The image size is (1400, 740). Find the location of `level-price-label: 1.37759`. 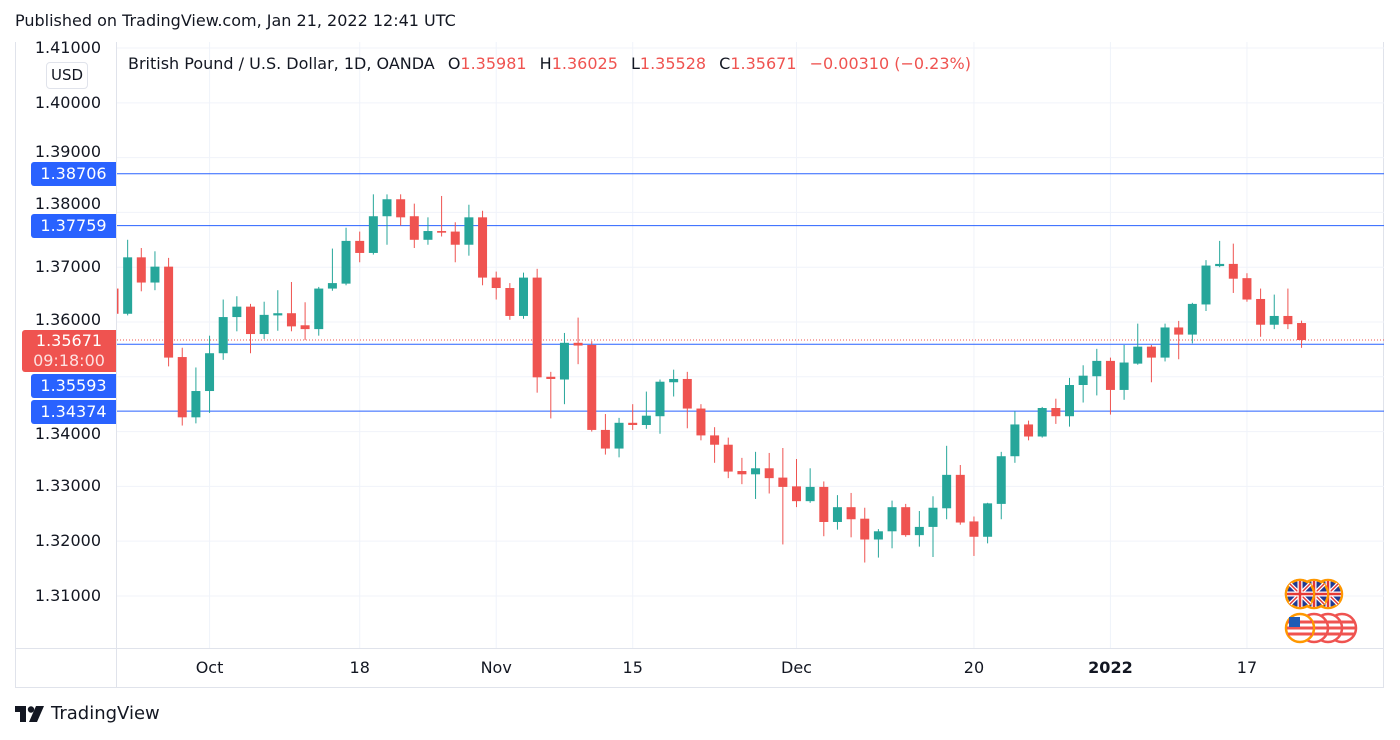

level-price-label: 1.37759 is located at coordinates (73, 225).